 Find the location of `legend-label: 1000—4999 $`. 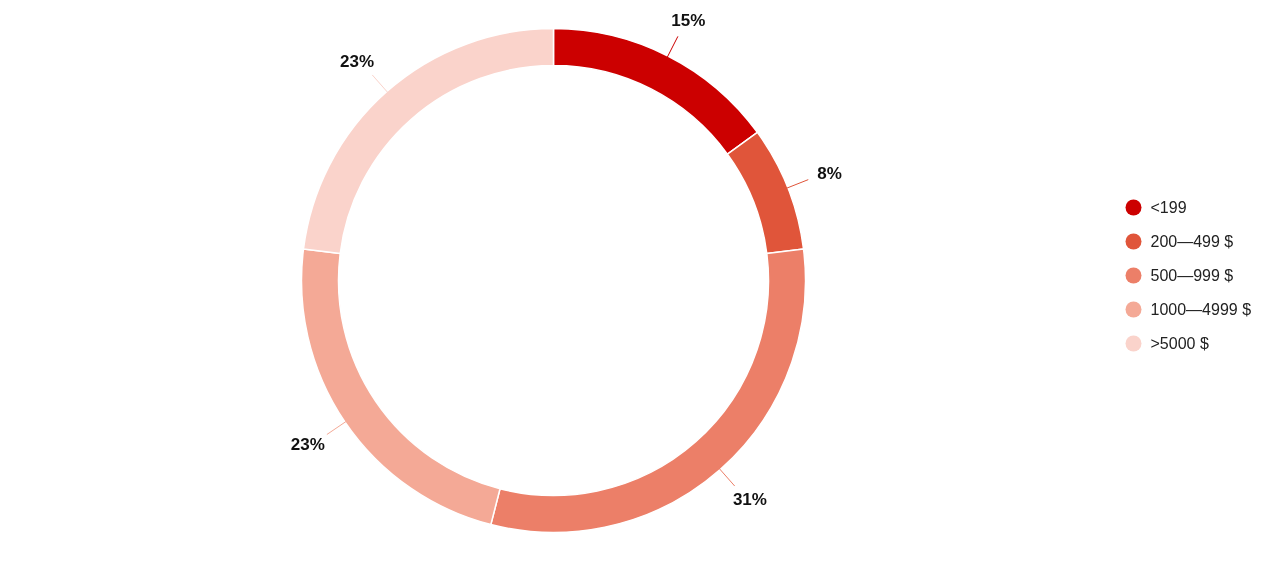

legend-label: 1000—4999 $ is located at coordinates (1201, 309).